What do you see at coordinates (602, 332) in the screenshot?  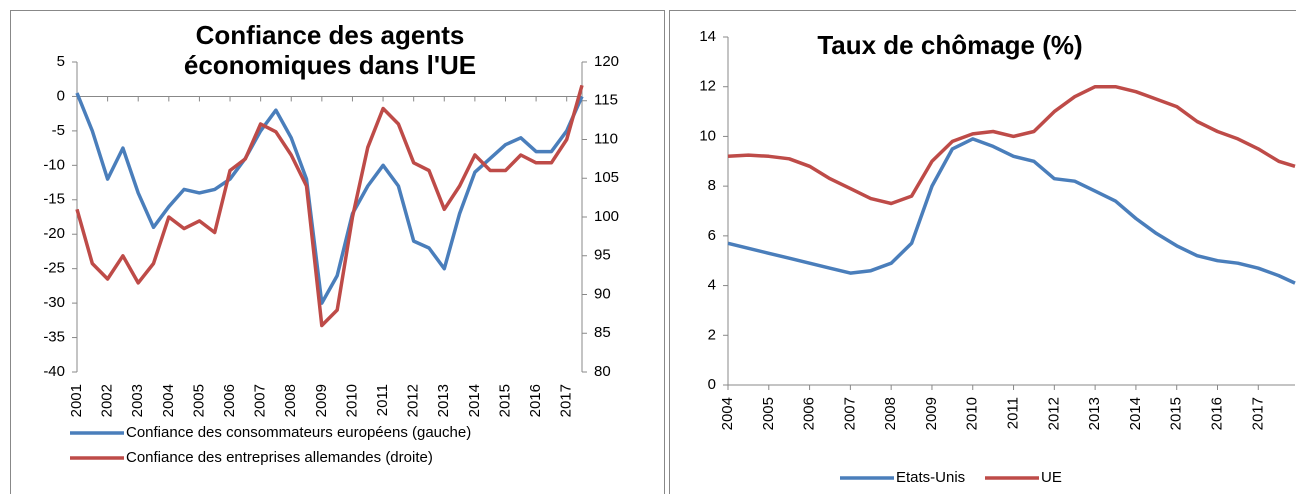 I see `y2-tick-label: 85` at bounding box center [602, 332].